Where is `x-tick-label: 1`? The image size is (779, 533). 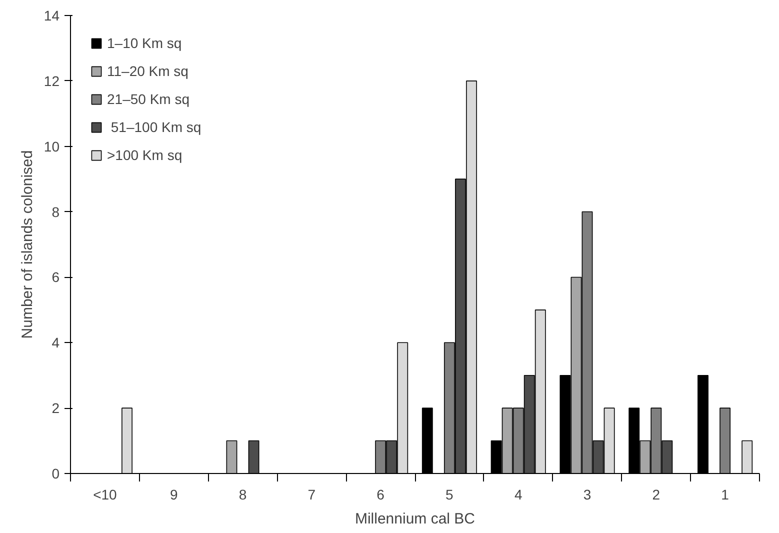
x-tick-label: 1 is located at coordinates (725, 494).